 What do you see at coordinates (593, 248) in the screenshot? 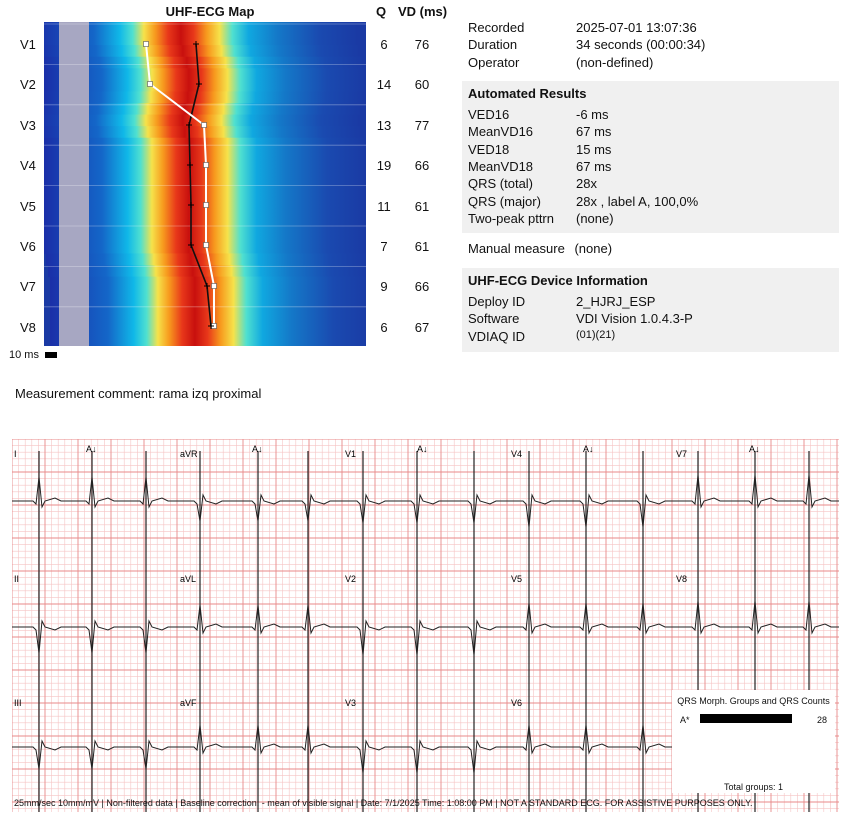
I see `manual-measure-value: (none)` at bounding box center [593, 248].